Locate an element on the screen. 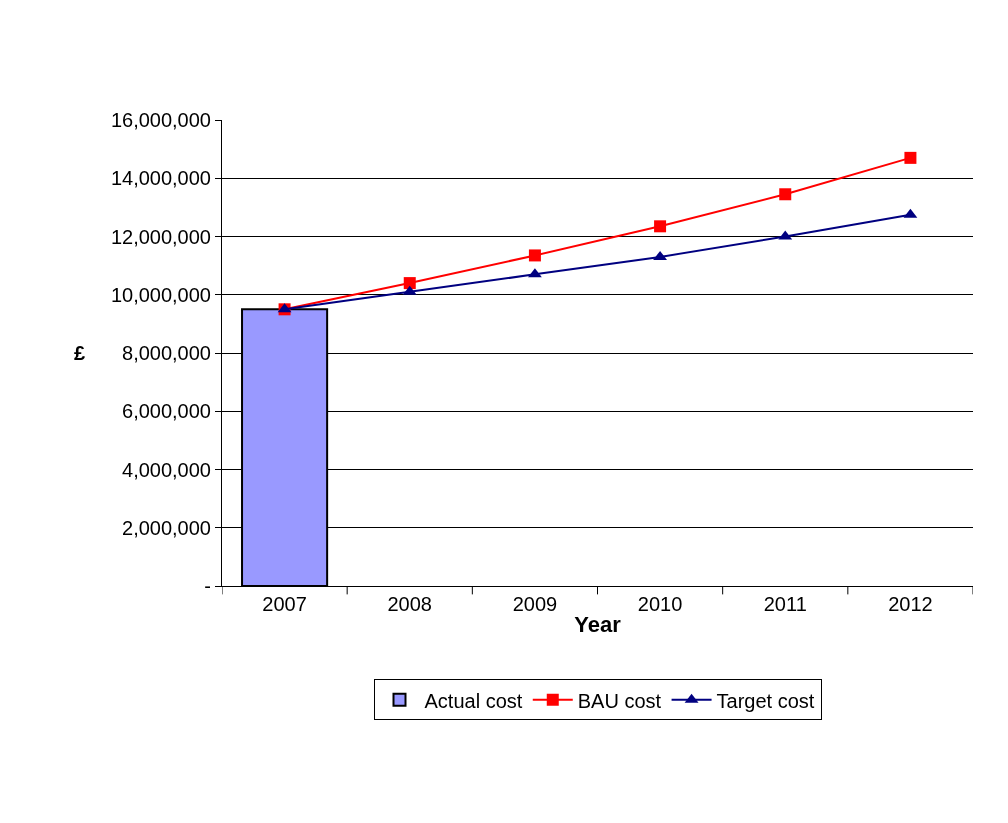  y-tick-label: 8,000,000 is located at coordinates (166, 353).